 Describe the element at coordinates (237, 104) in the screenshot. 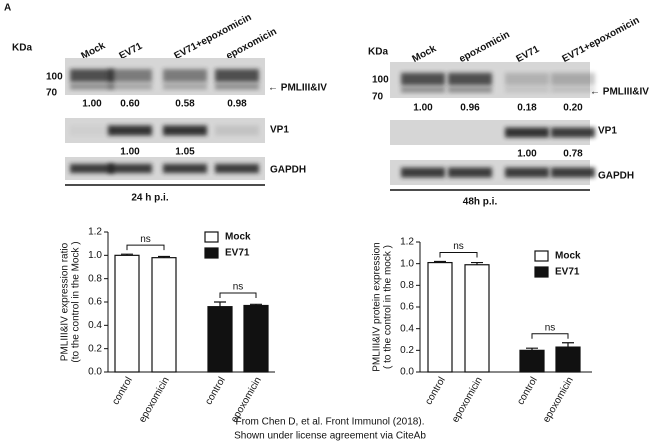

I see `quant-value: 0.98` at that location.